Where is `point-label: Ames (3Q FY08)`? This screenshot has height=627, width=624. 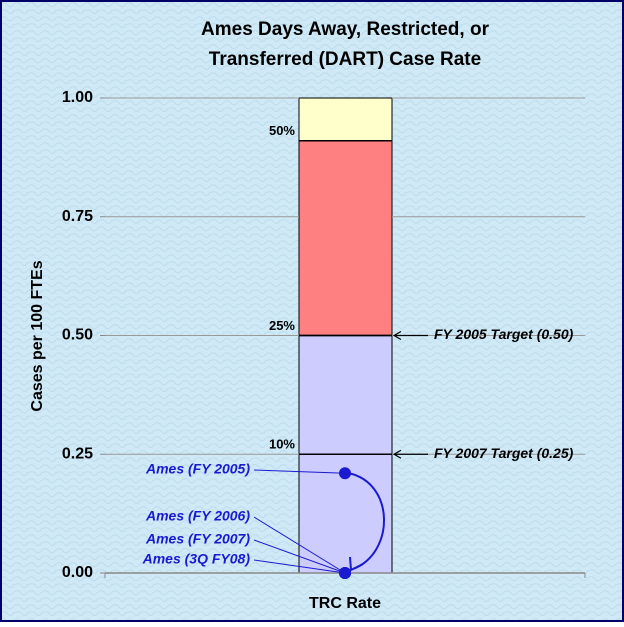 point-label: Ames (3Q FY08) is located at coordinates (196, 559).